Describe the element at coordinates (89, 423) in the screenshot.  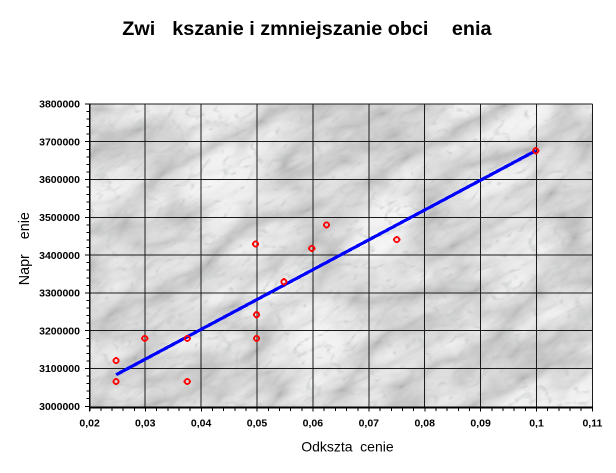
I see `svg-text: 0,02` at that location.